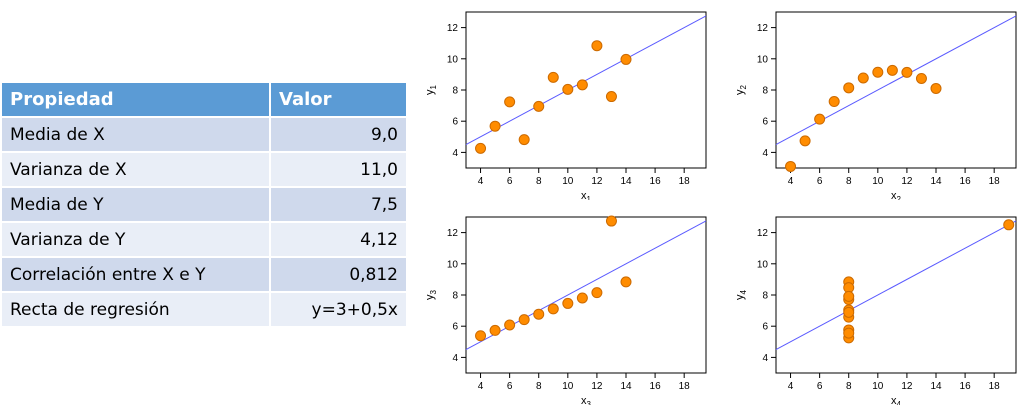 The image size is (1023, 405). I want to click on x-axis-label-subscript: 4, so click(899, 402).